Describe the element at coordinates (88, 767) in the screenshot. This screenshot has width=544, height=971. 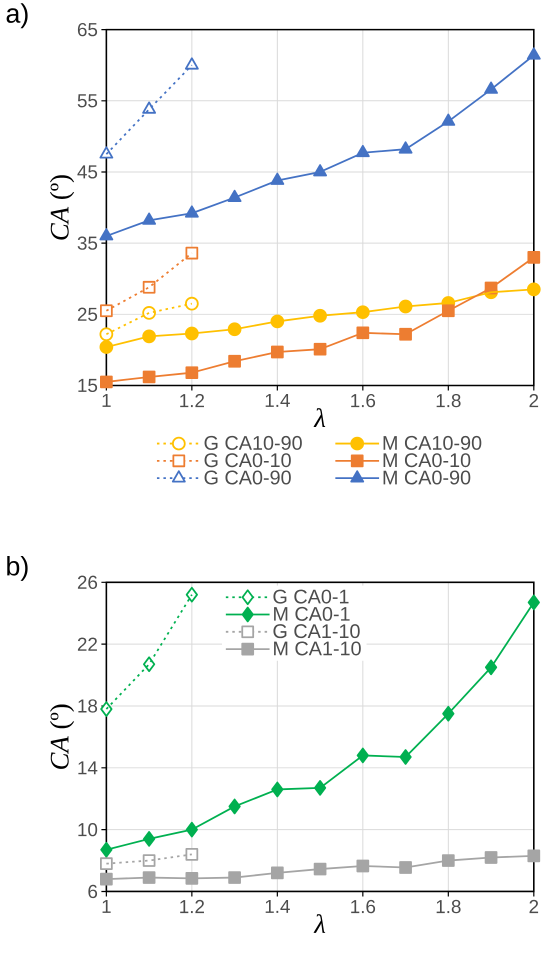
I see `y-tick-label: 14` at that location.